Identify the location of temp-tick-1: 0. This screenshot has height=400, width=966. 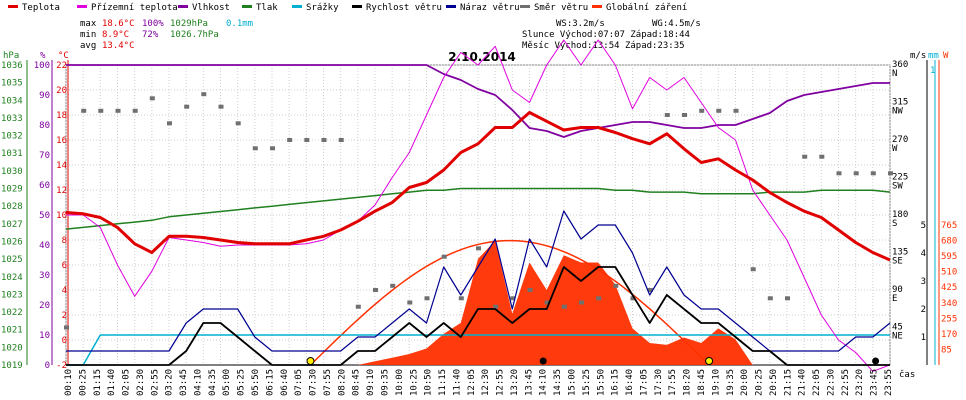
(64, 341).